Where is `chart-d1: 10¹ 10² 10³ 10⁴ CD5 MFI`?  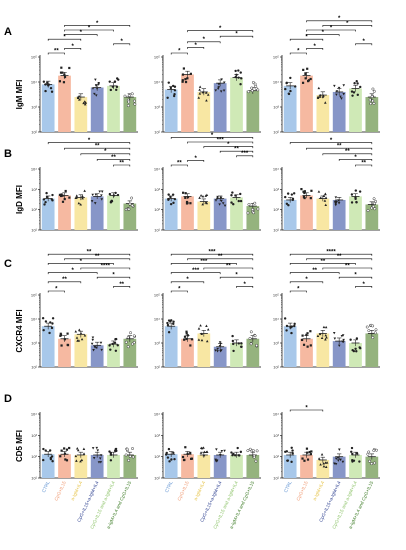 chart-d1: 10¹ 10² 10³ 10⁴ CD5 MFI is located at coordinates (76, 446).